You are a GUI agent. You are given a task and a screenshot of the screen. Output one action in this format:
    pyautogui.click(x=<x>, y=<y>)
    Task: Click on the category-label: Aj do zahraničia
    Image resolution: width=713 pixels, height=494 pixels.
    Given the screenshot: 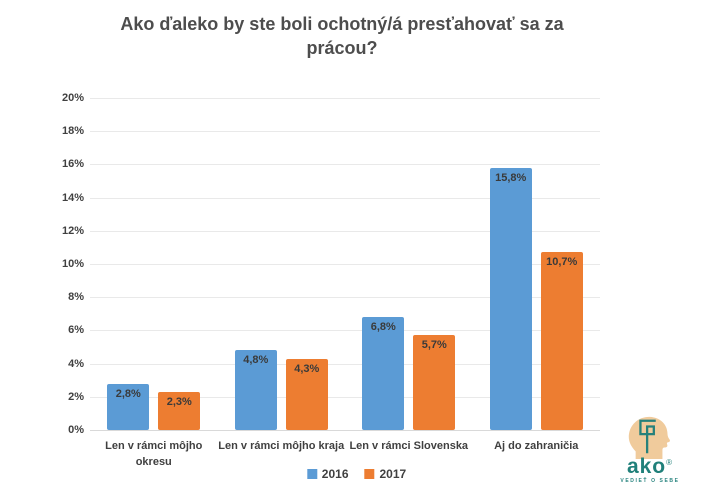 What is the action you would take?
    pyautogui.click(x=536, y=446)
    